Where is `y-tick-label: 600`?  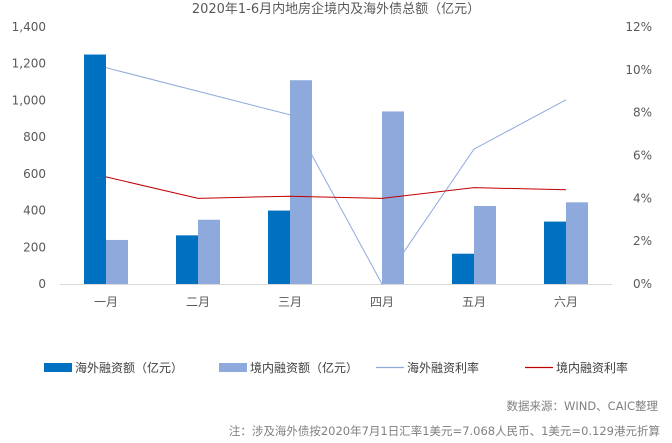
y-tick-label: 600 is located at coordinates (34, 174).